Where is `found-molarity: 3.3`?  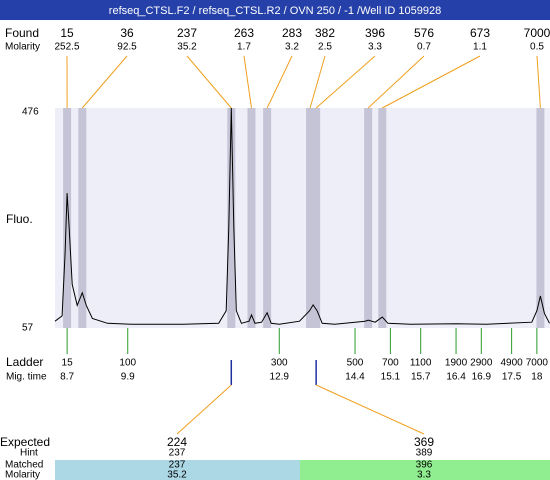
found-molarity: 3.3 is located at coordinates (375, 47).